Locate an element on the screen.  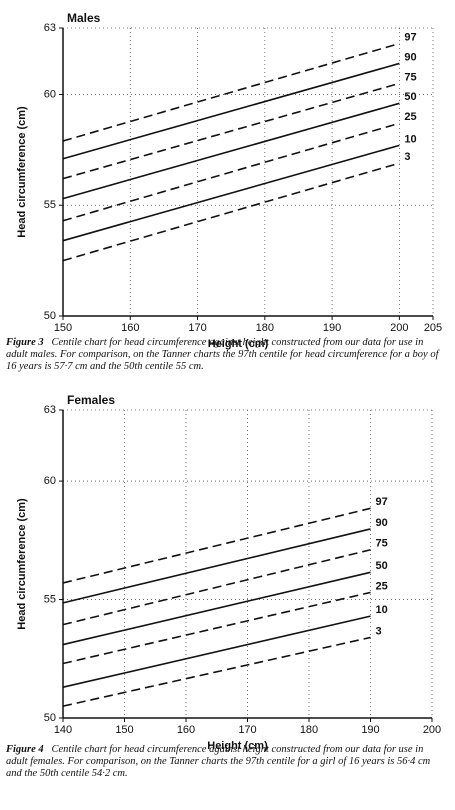
x-tick-label: 205 is located at coordinates (433, 328).